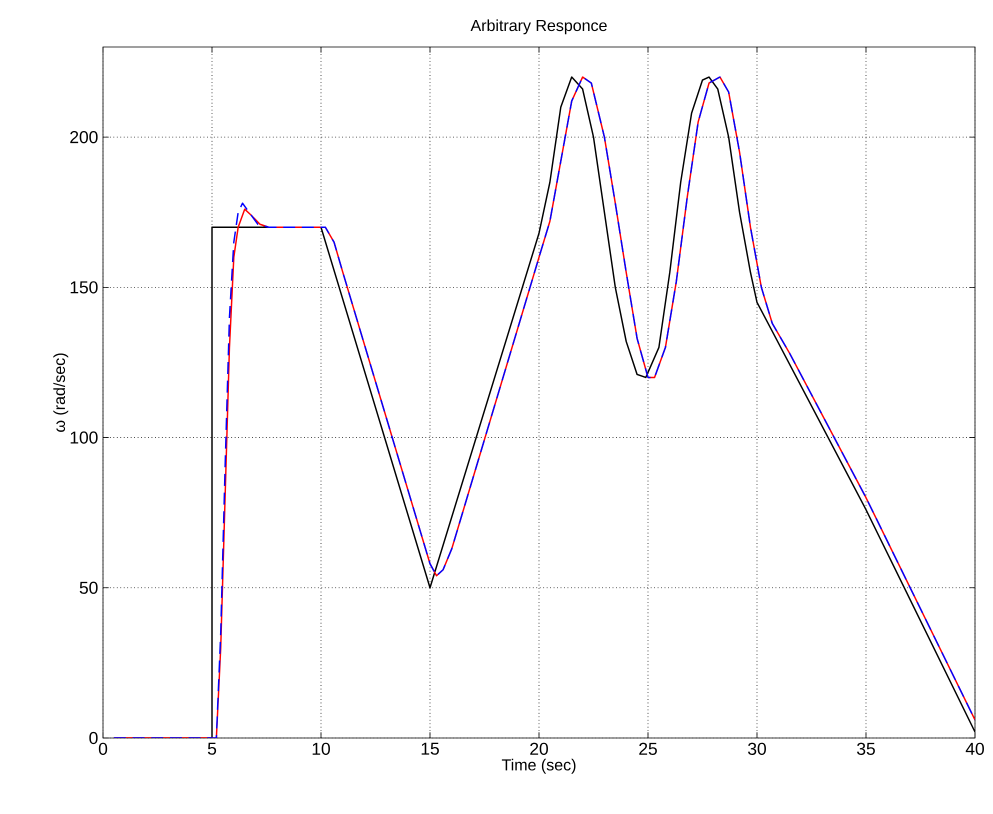  What do you see at coordinates (539, 748) in the screenshot?
I see `x-tick-label: 20` at bounding box center [539, 748].